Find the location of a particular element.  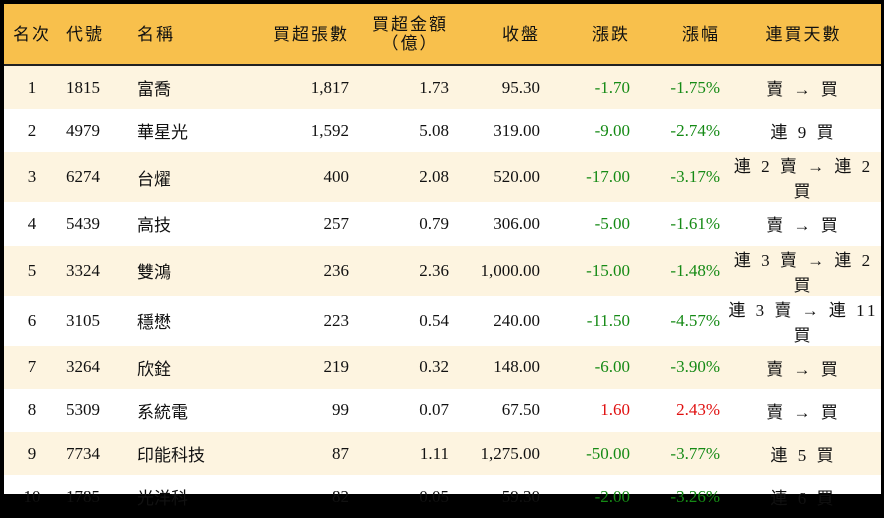

table-row: 10 1785 光洋科 82 0.05 59.30 -2.00 -3.26% 連 6 買 is located at coordinates (442, 496).